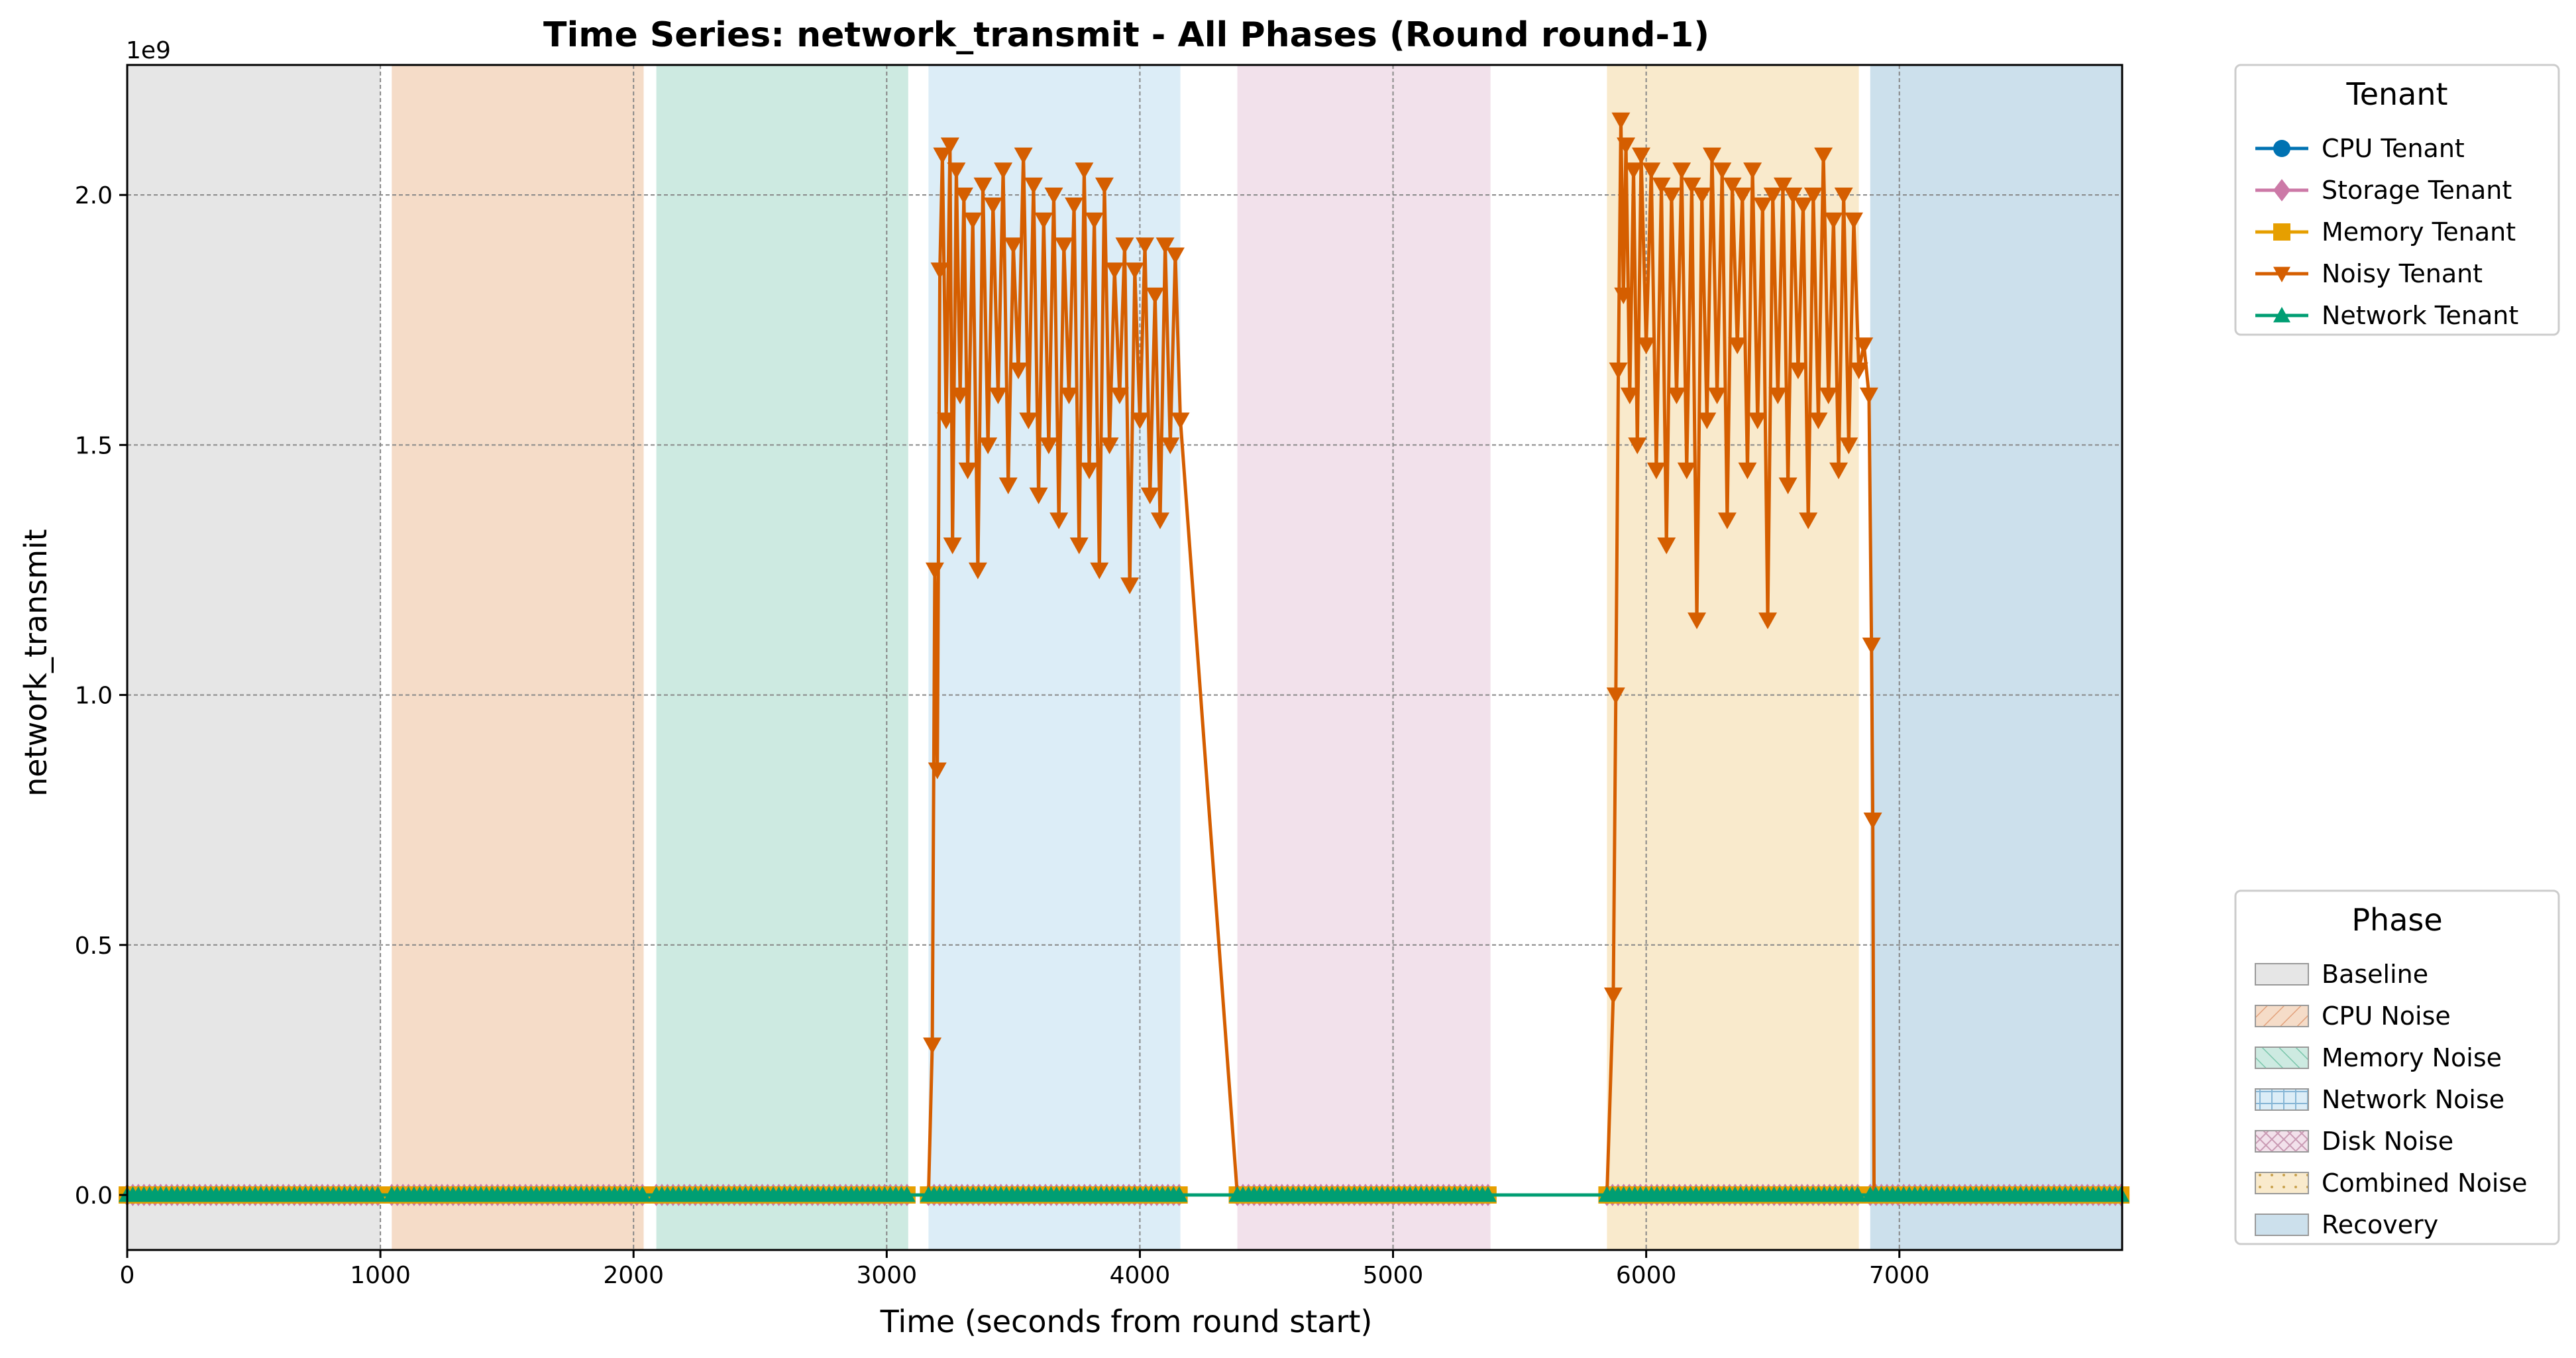 The height and width of the screenshot is (1358, 2576). What do you see at coordinates (94, 696) in the screenshot?
I see `y-tick-label: 1.0` at bounding box center [94, 696].